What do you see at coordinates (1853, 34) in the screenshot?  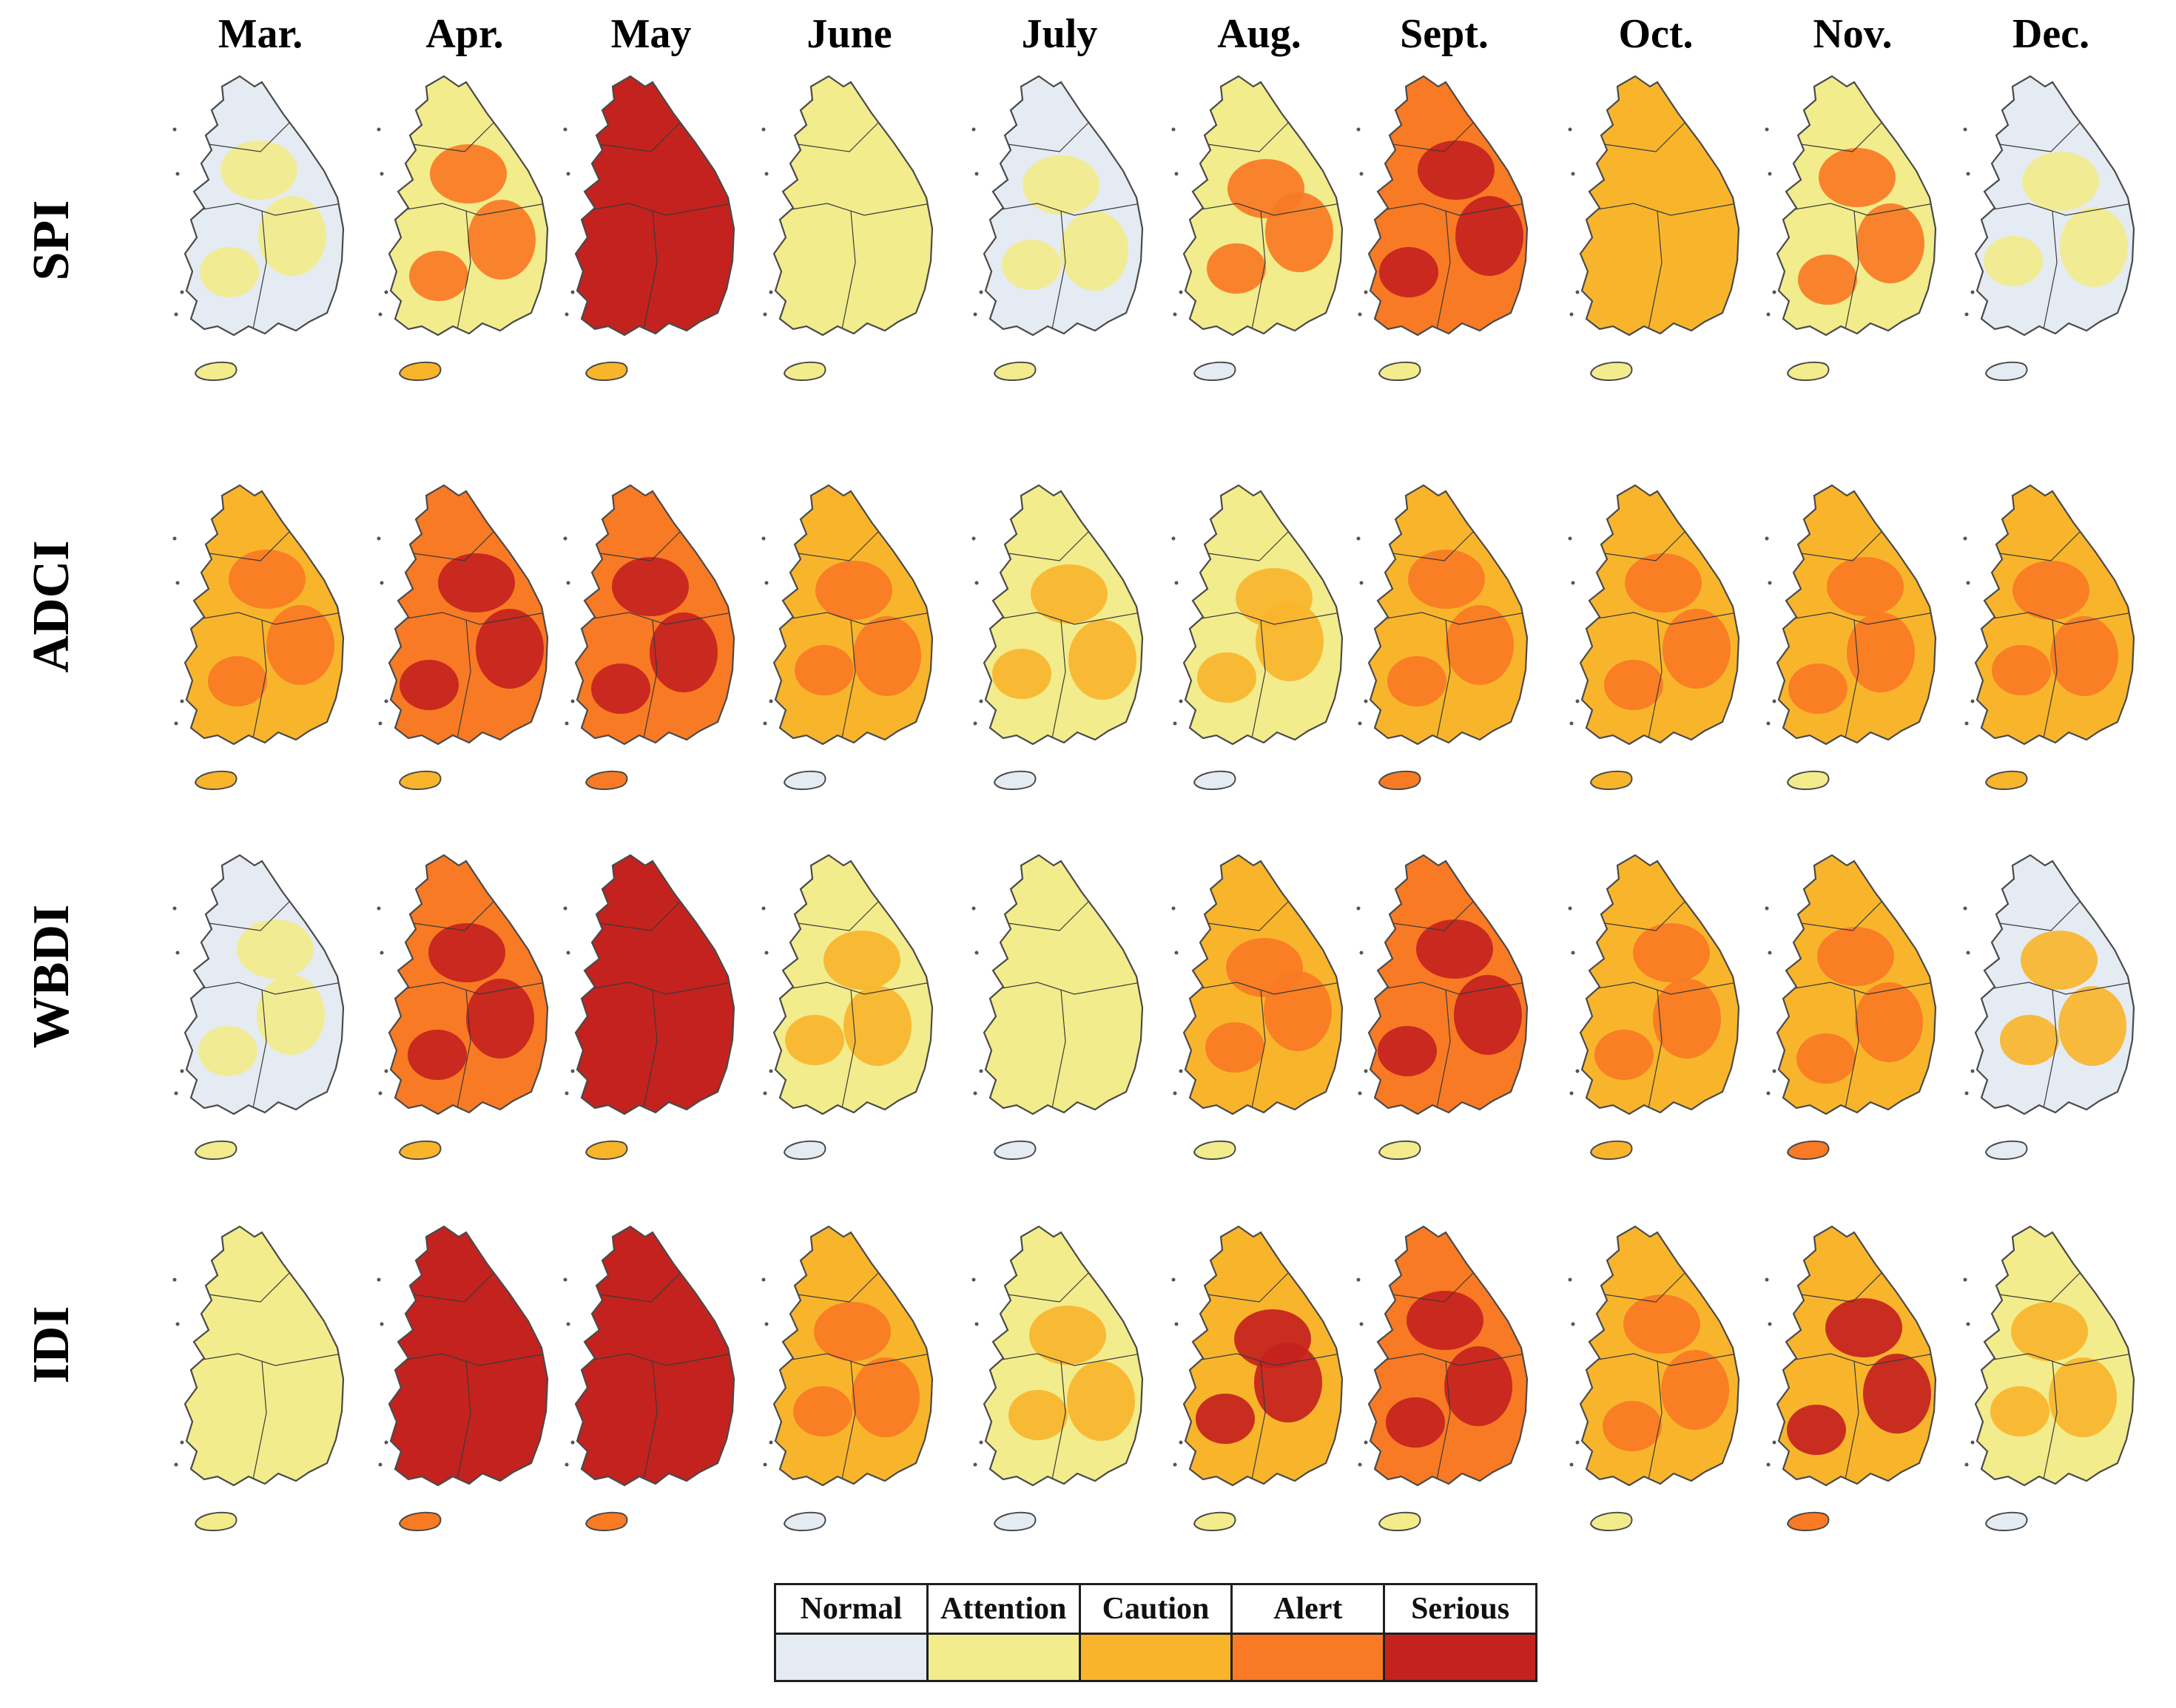 I see `month-label-nov: Nov.` at bounding box center [1853, 34].